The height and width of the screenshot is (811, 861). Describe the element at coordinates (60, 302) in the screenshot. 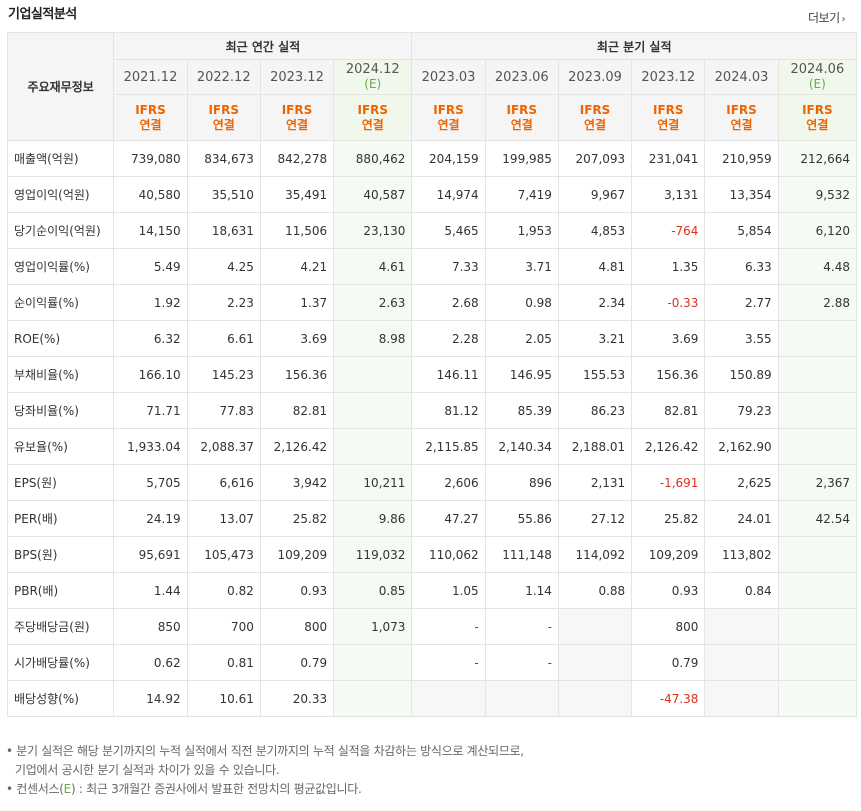

I see `row-label: 순이익률(%)` at that location.